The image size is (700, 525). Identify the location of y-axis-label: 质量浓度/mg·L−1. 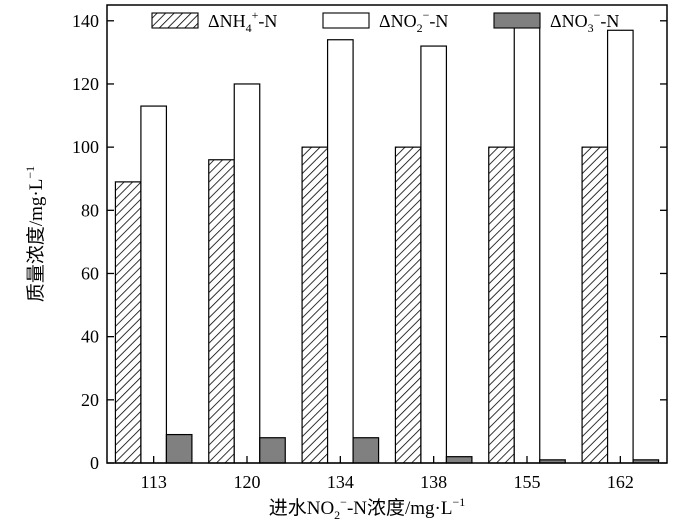
(35, 234).